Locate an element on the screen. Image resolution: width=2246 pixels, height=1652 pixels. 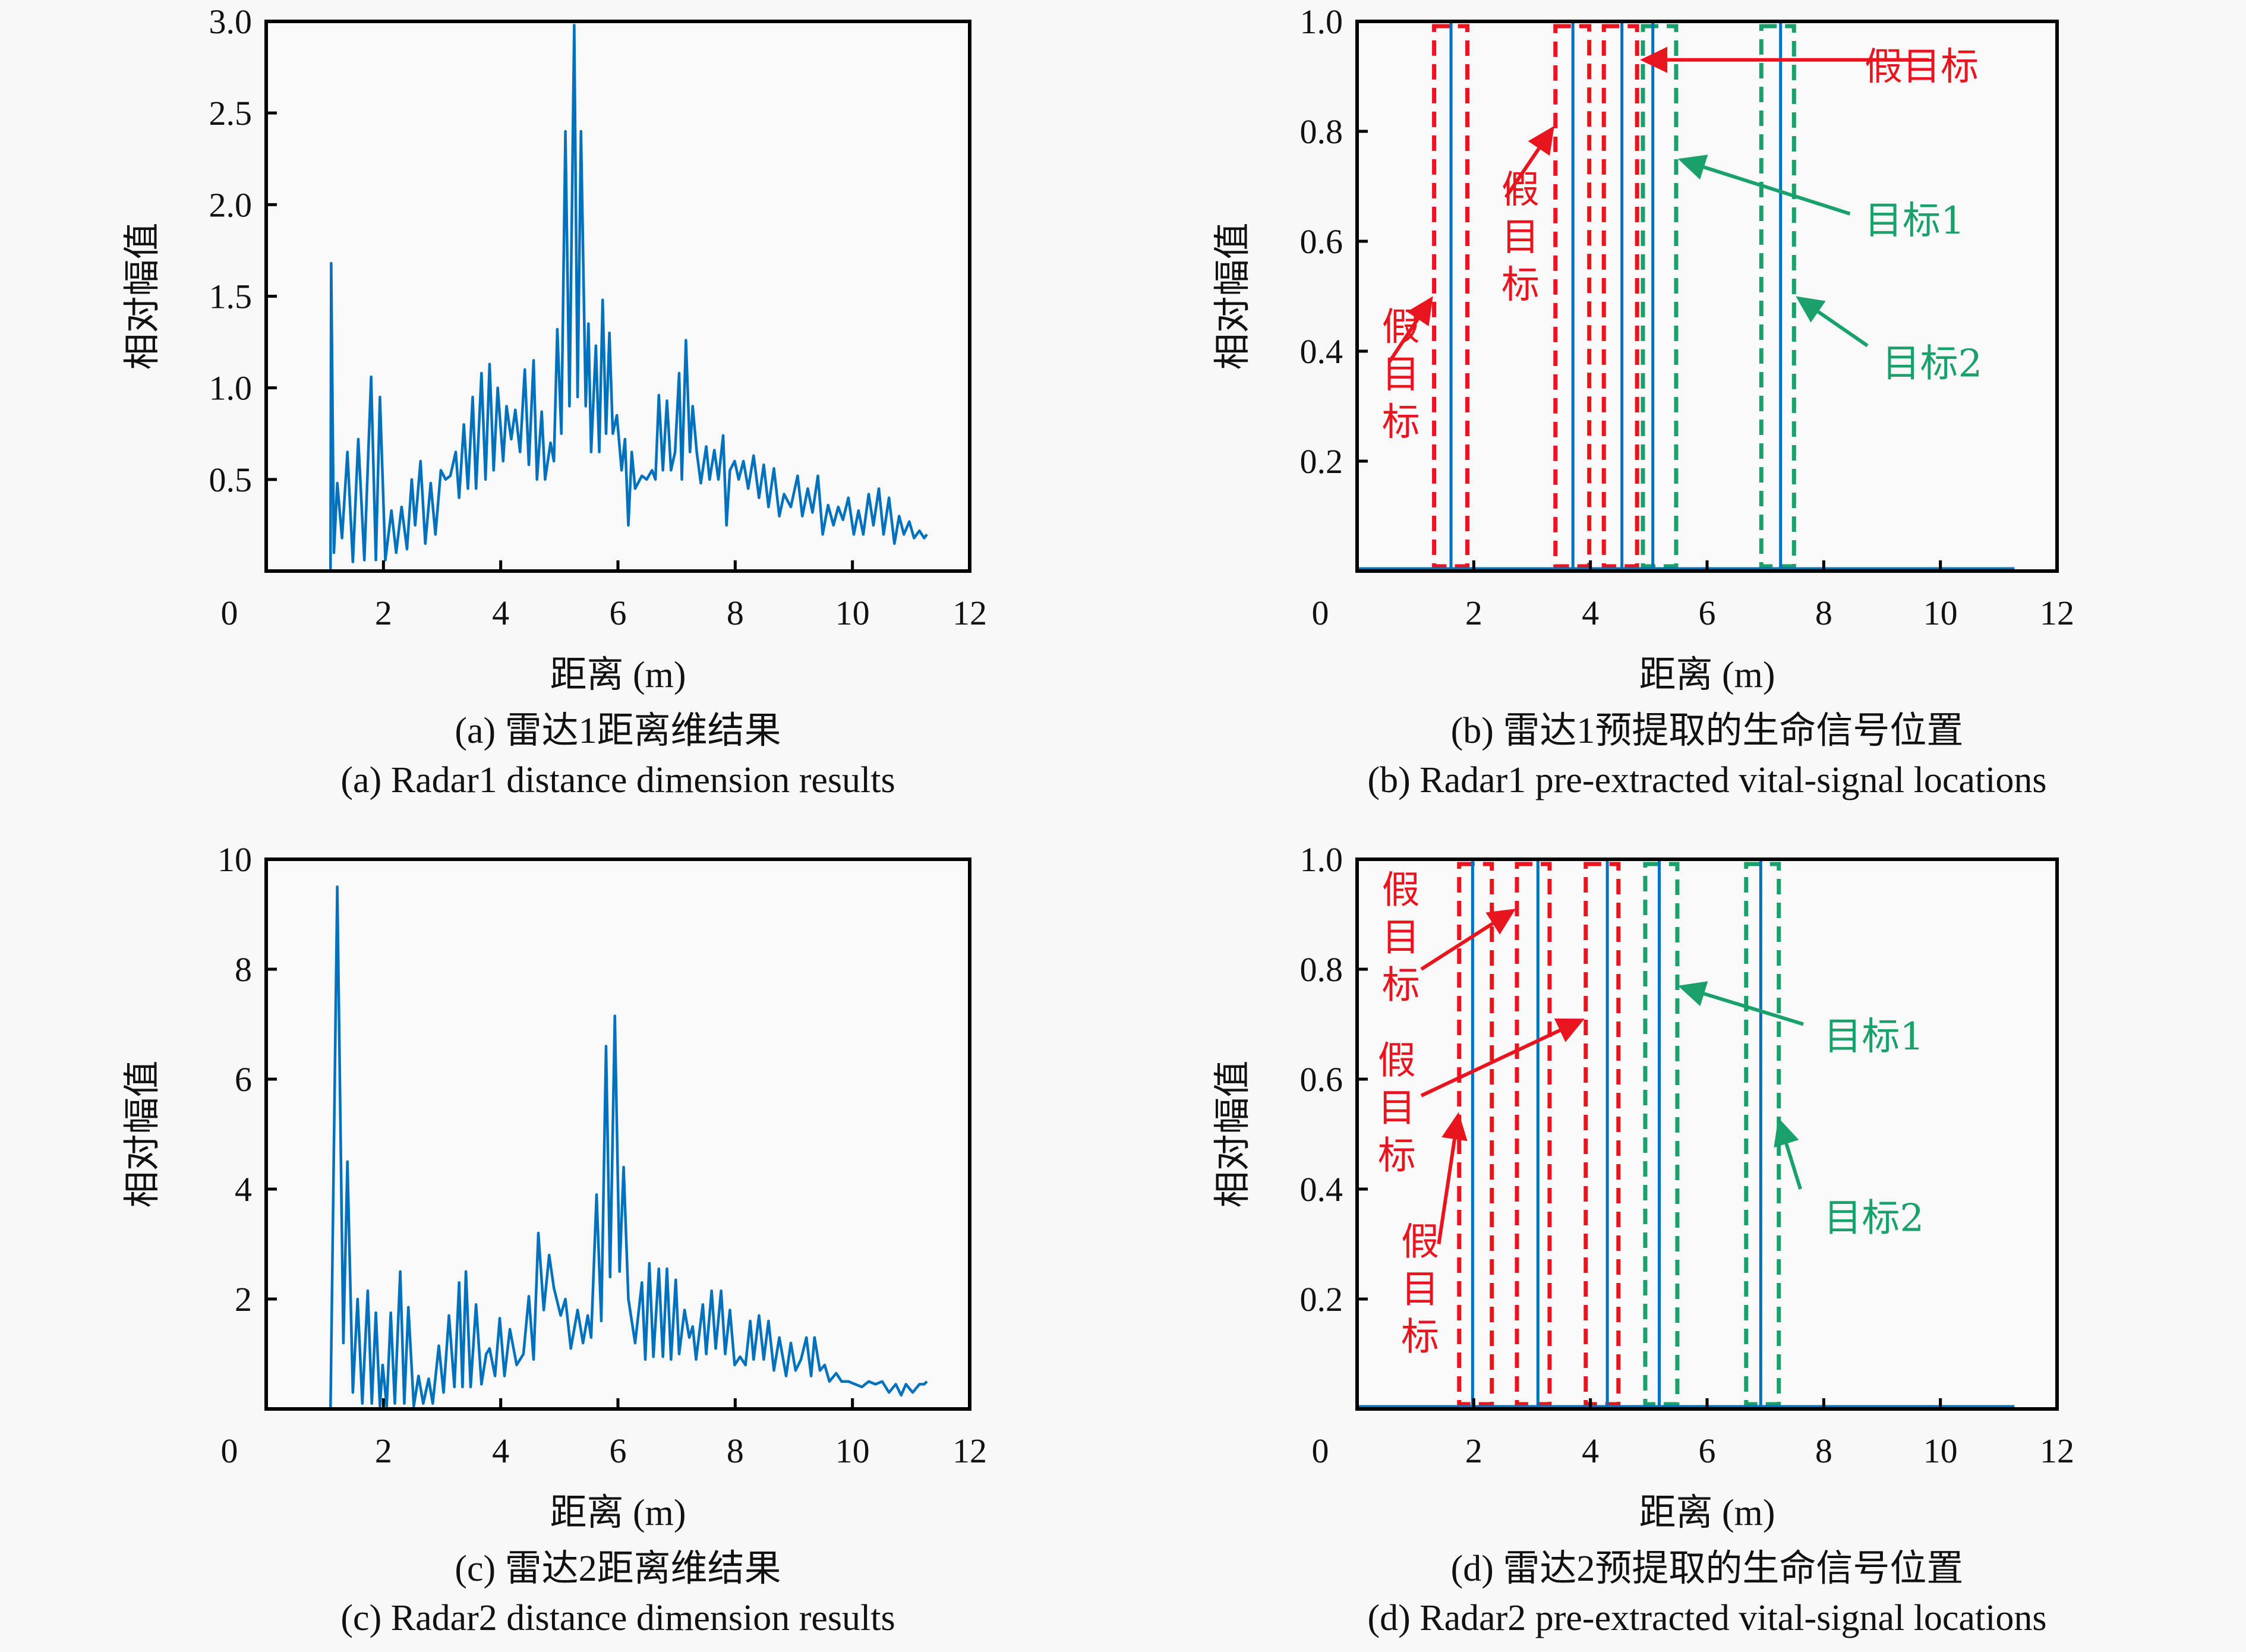
y-tick-label: 4 is located at coordinates (243, 1190).